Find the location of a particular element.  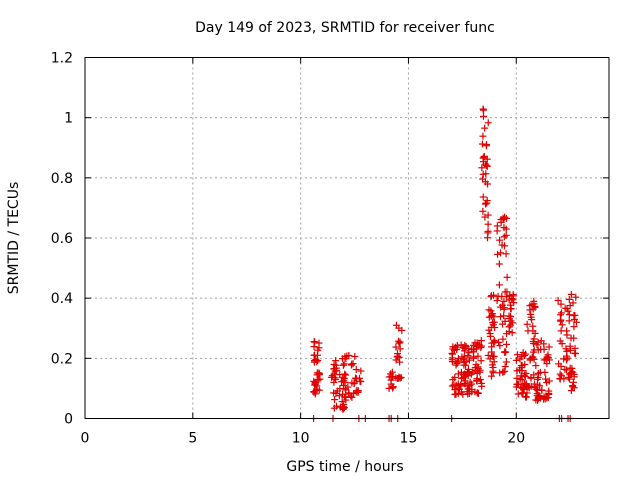

y-tick-label: 0.6 is located at coordinates (62, 239).